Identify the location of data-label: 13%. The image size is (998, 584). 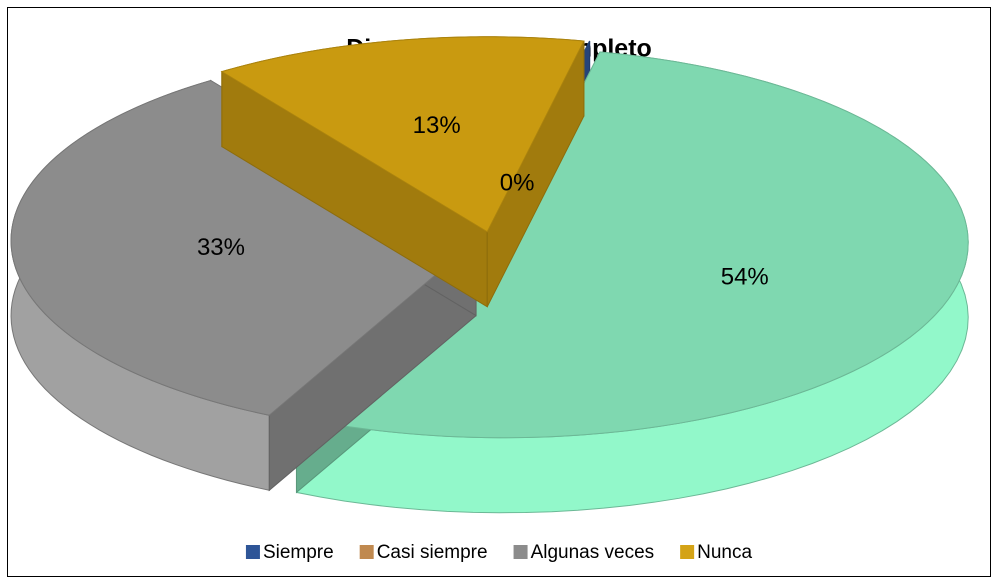
(437, 125).